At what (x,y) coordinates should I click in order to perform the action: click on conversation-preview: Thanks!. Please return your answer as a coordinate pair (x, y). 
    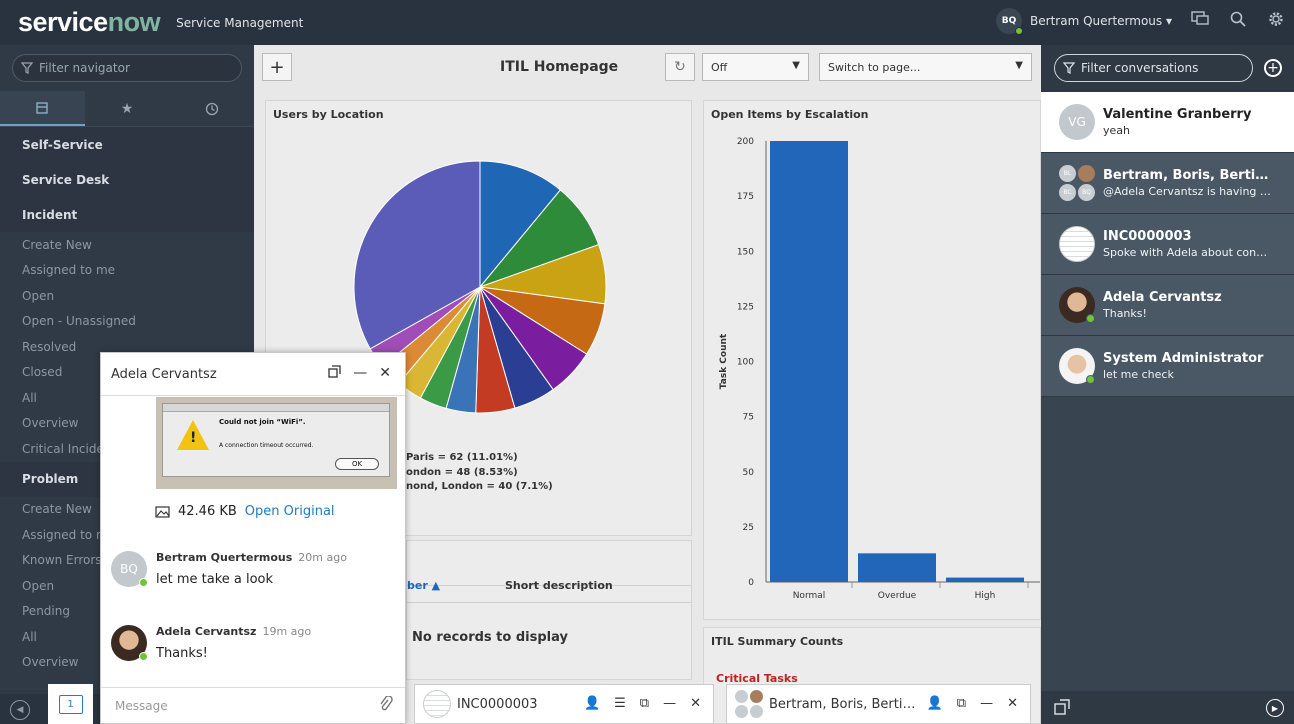
    Looking at the image, I should click on (1125, 313).